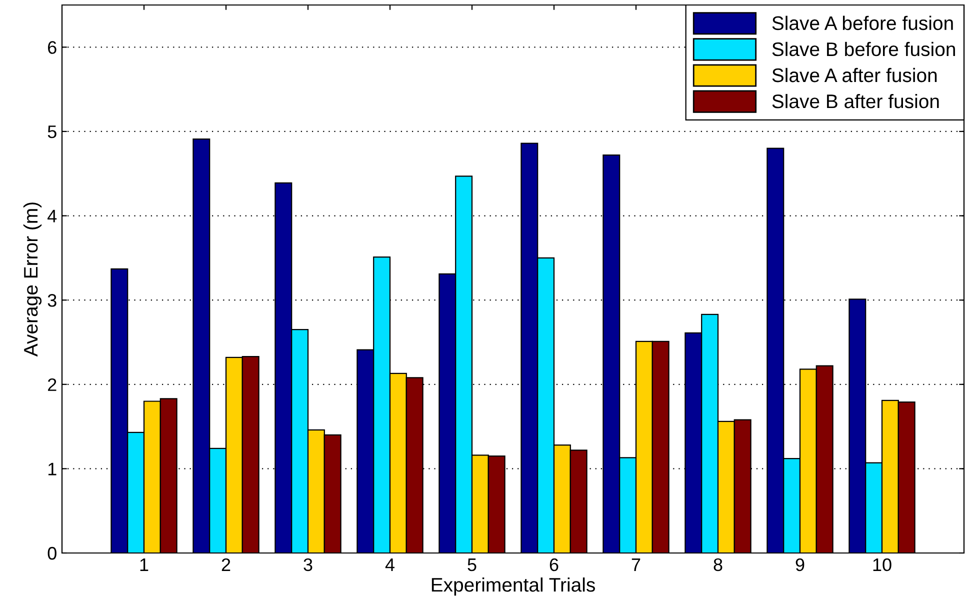 This screenshot has width=966, height=615. I want to click on x-tick-label: 5, so click(472, 565).